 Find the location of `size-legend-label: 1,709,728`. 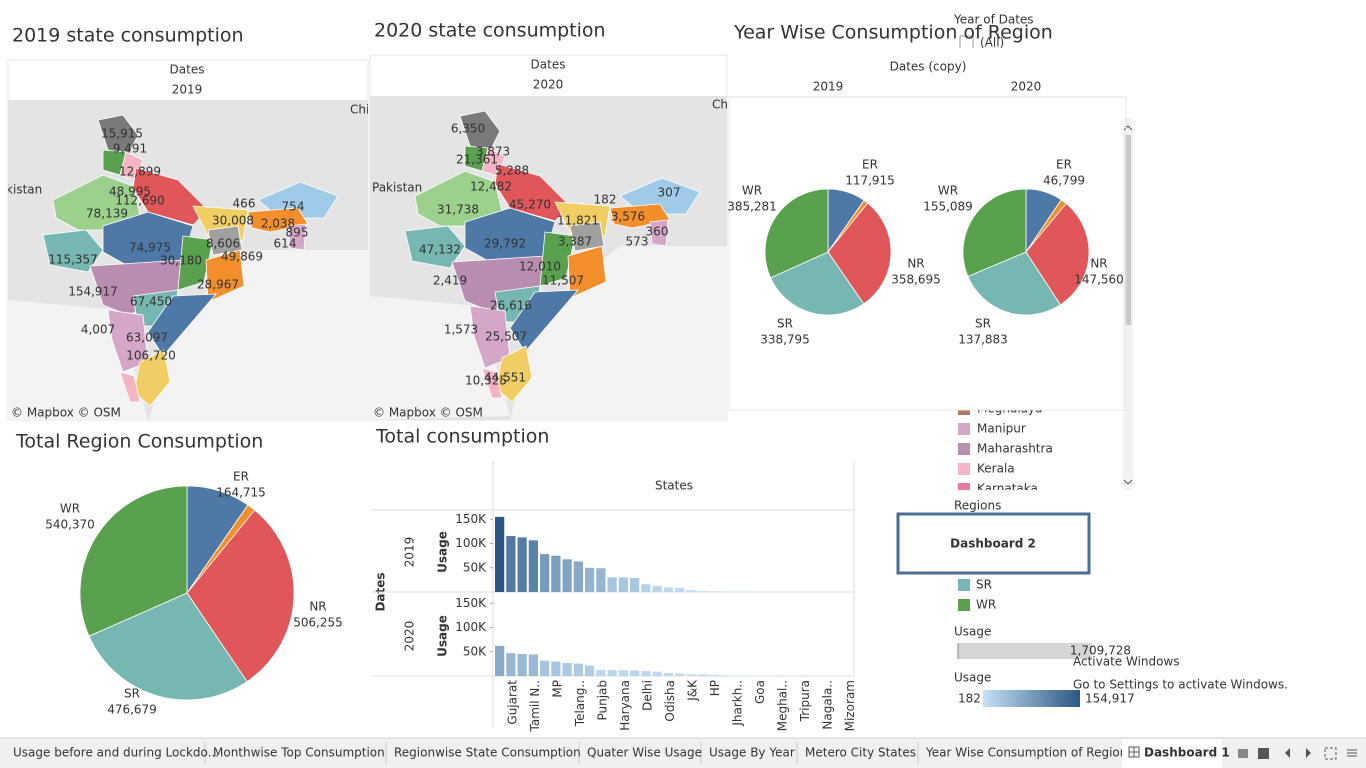

size-legend-label: 1,709,728 is located at coordinates (1100, 651).